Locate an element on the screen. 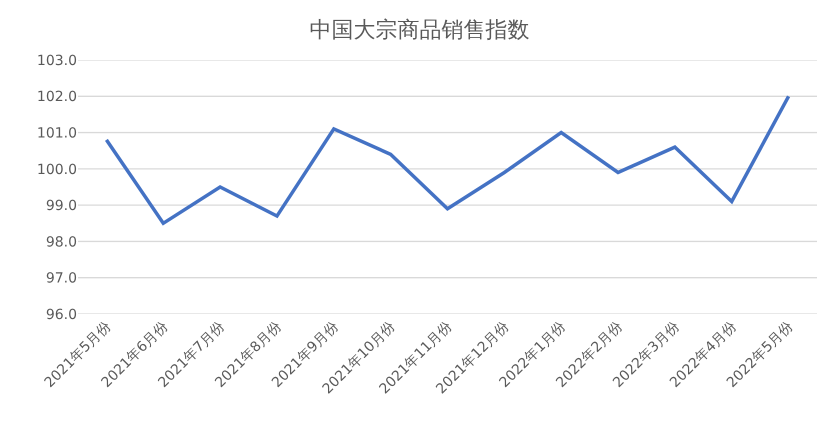  y-tick-label: 98.0 is located at coordinates (61, 242).